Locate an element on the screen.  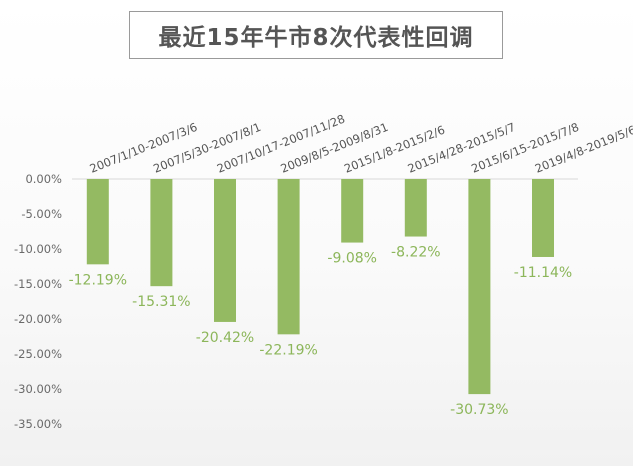
data-label: -8.22% is located at coordinates (416, 253).